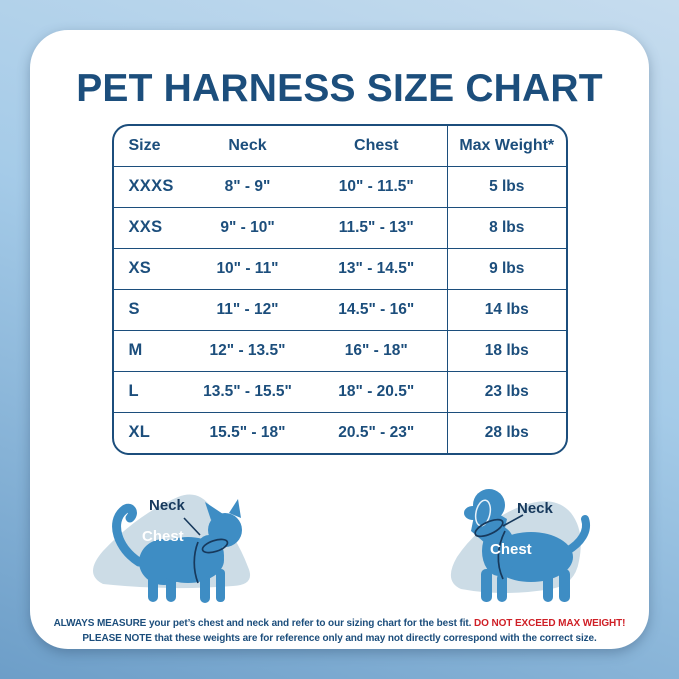 The width and height of the screenshot is (679, 679). What do you see at coordinates (376, 186) in the screenshot?
I see `cell-chest: 10" - 11.5"` at bounding box center [376, 186].